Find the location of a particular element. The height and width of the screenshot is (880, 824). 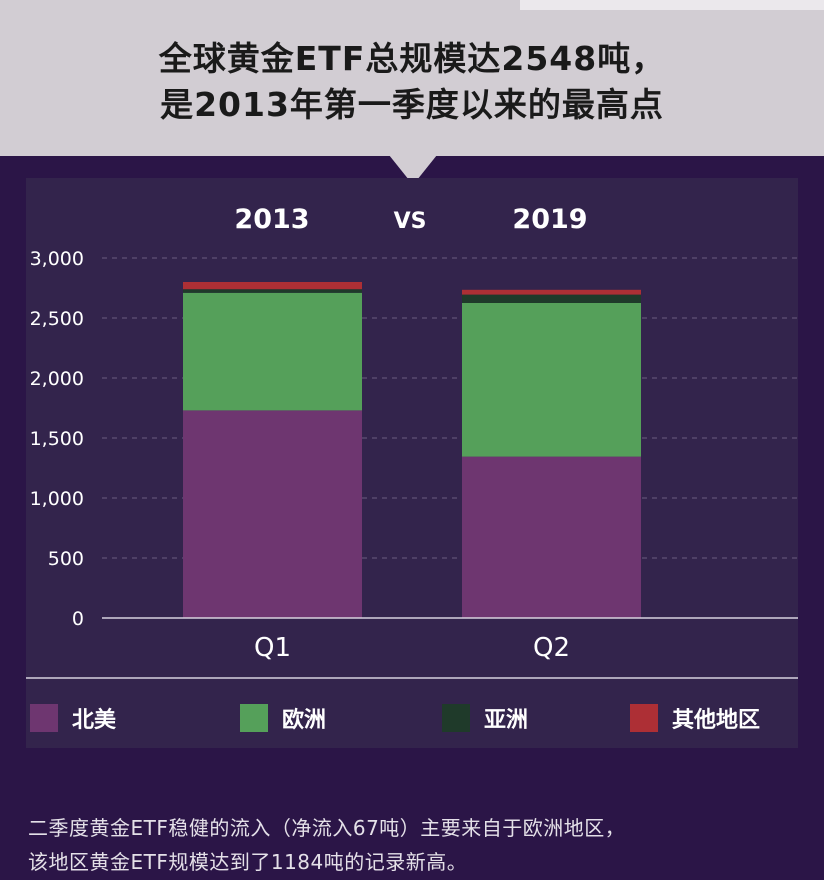

x-tick-label: Q2 is located at coordinates (551, 648).